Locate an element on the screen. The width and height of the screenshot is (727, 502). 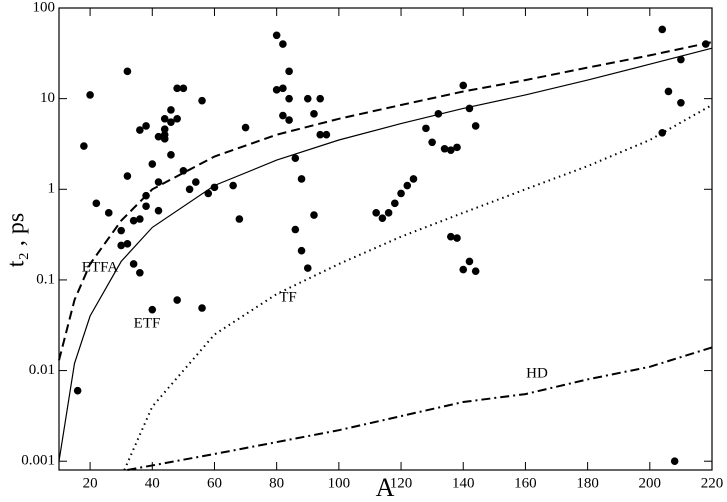
y-tick-label: 10 is located at coordinates (47, 98).